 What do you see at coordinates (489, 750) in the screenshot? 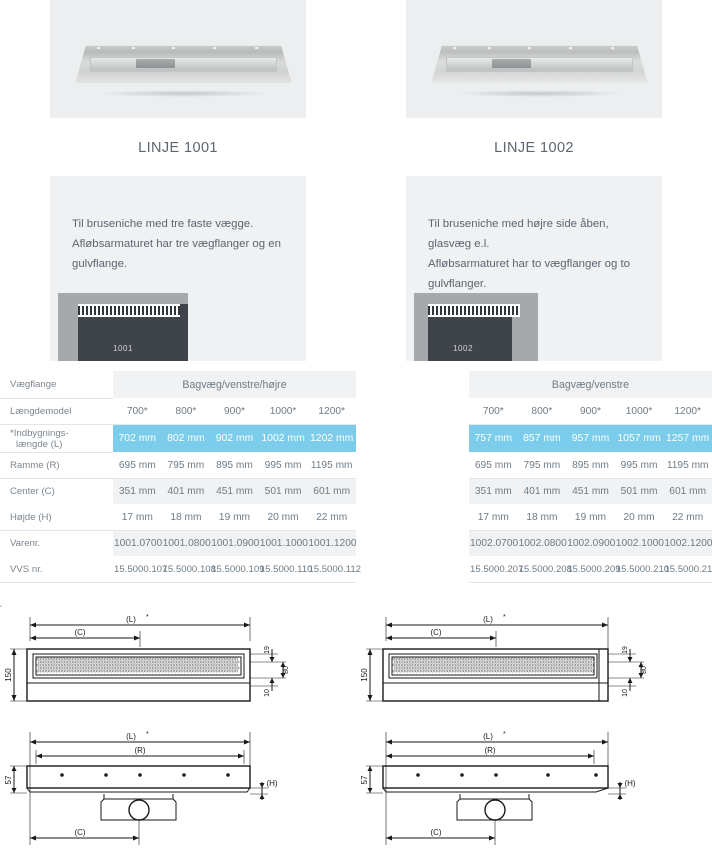
I see `dim-label-frame: (R)` at bounding box center [489, 750].